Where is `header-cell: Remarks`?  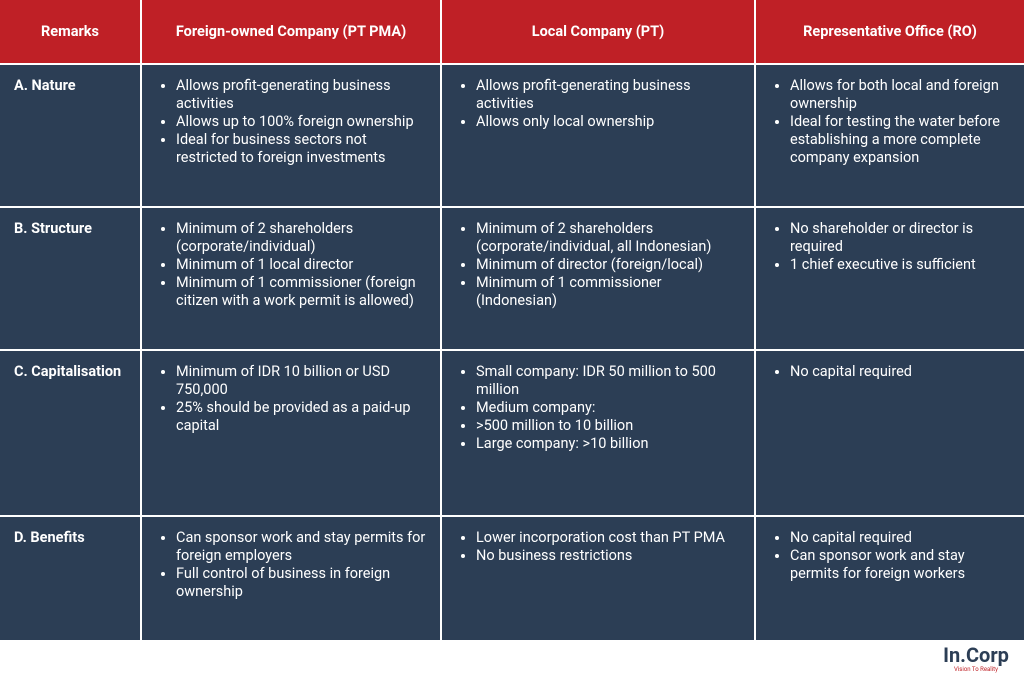
header-cell: Remarks is located at coordinates (70, 31).